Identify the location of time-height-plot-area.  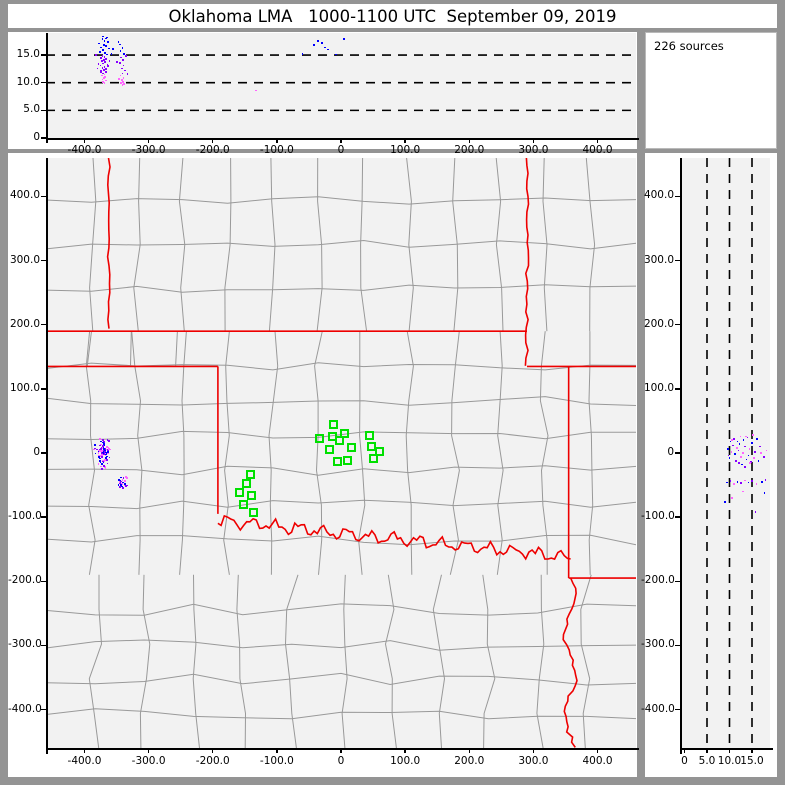
(341, 85).